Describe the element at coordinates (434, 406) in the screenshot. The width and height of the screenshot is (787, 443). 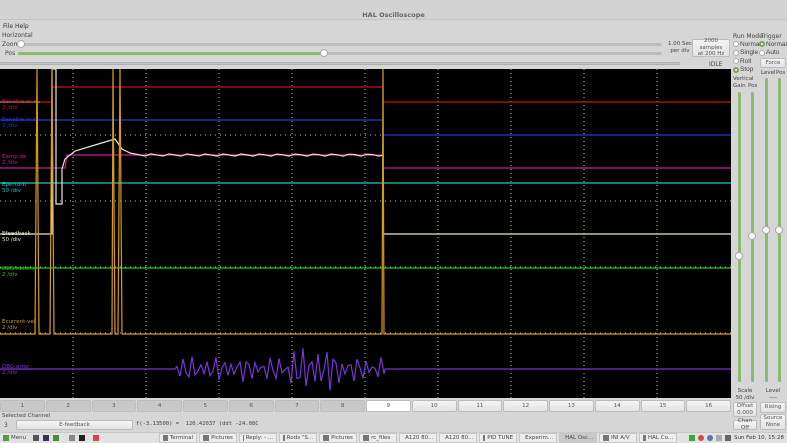
I see `channel-button-10: 10` at that location.